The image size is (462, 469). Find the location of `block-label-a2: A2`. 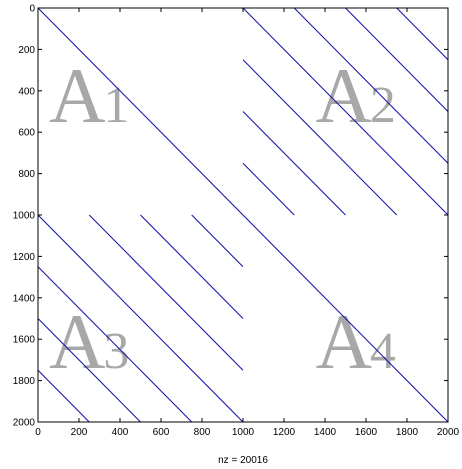

block-label-a2: A2 is located at coordinates (356, 95).